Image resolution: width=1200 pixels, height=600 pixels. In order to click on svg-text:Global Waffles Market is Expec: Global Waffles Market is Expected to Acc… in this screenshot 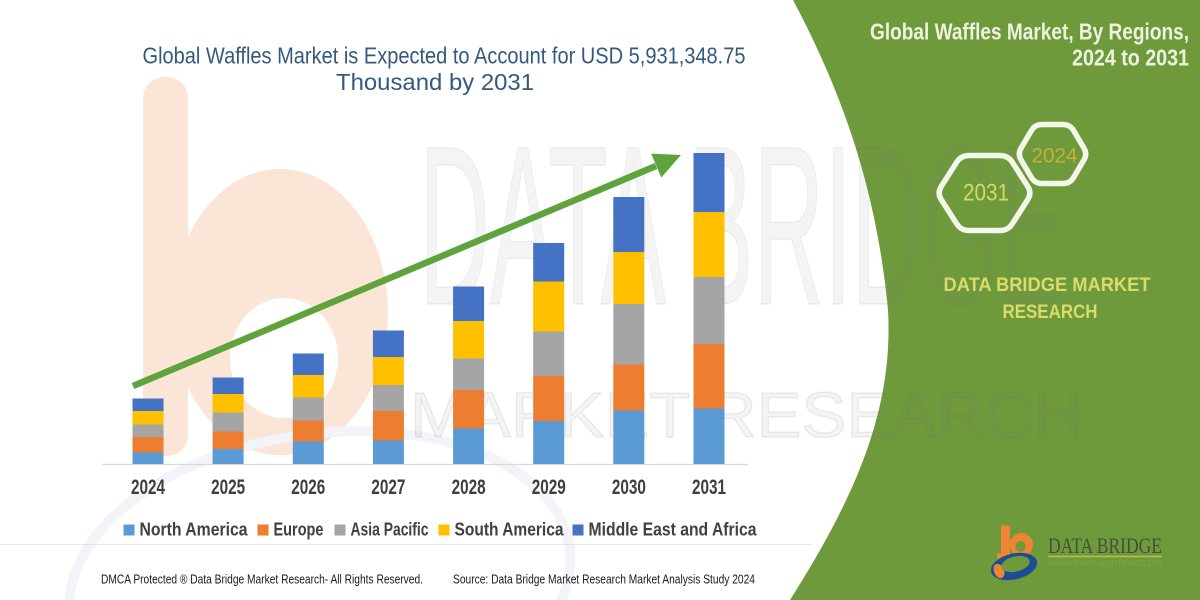, I will do `click(444, 56)`.